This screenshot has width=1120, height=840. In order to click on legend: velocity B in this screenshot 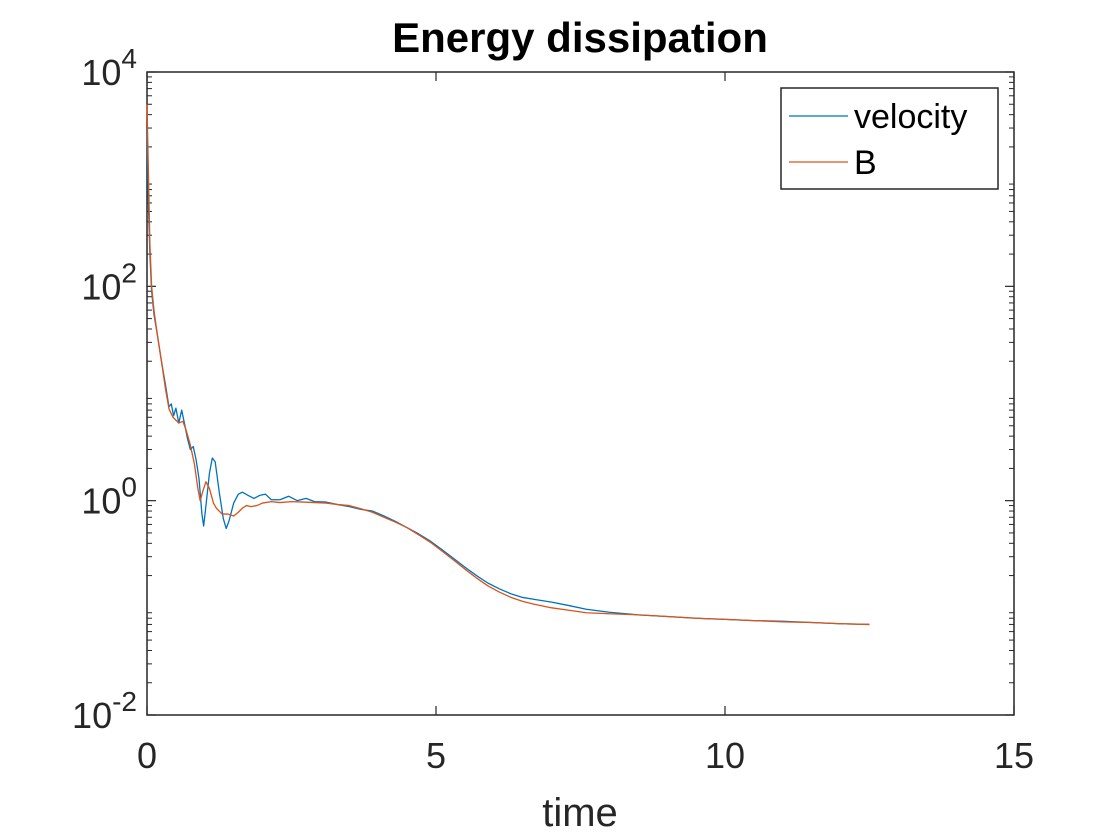, I will do `click(889, 138)`.